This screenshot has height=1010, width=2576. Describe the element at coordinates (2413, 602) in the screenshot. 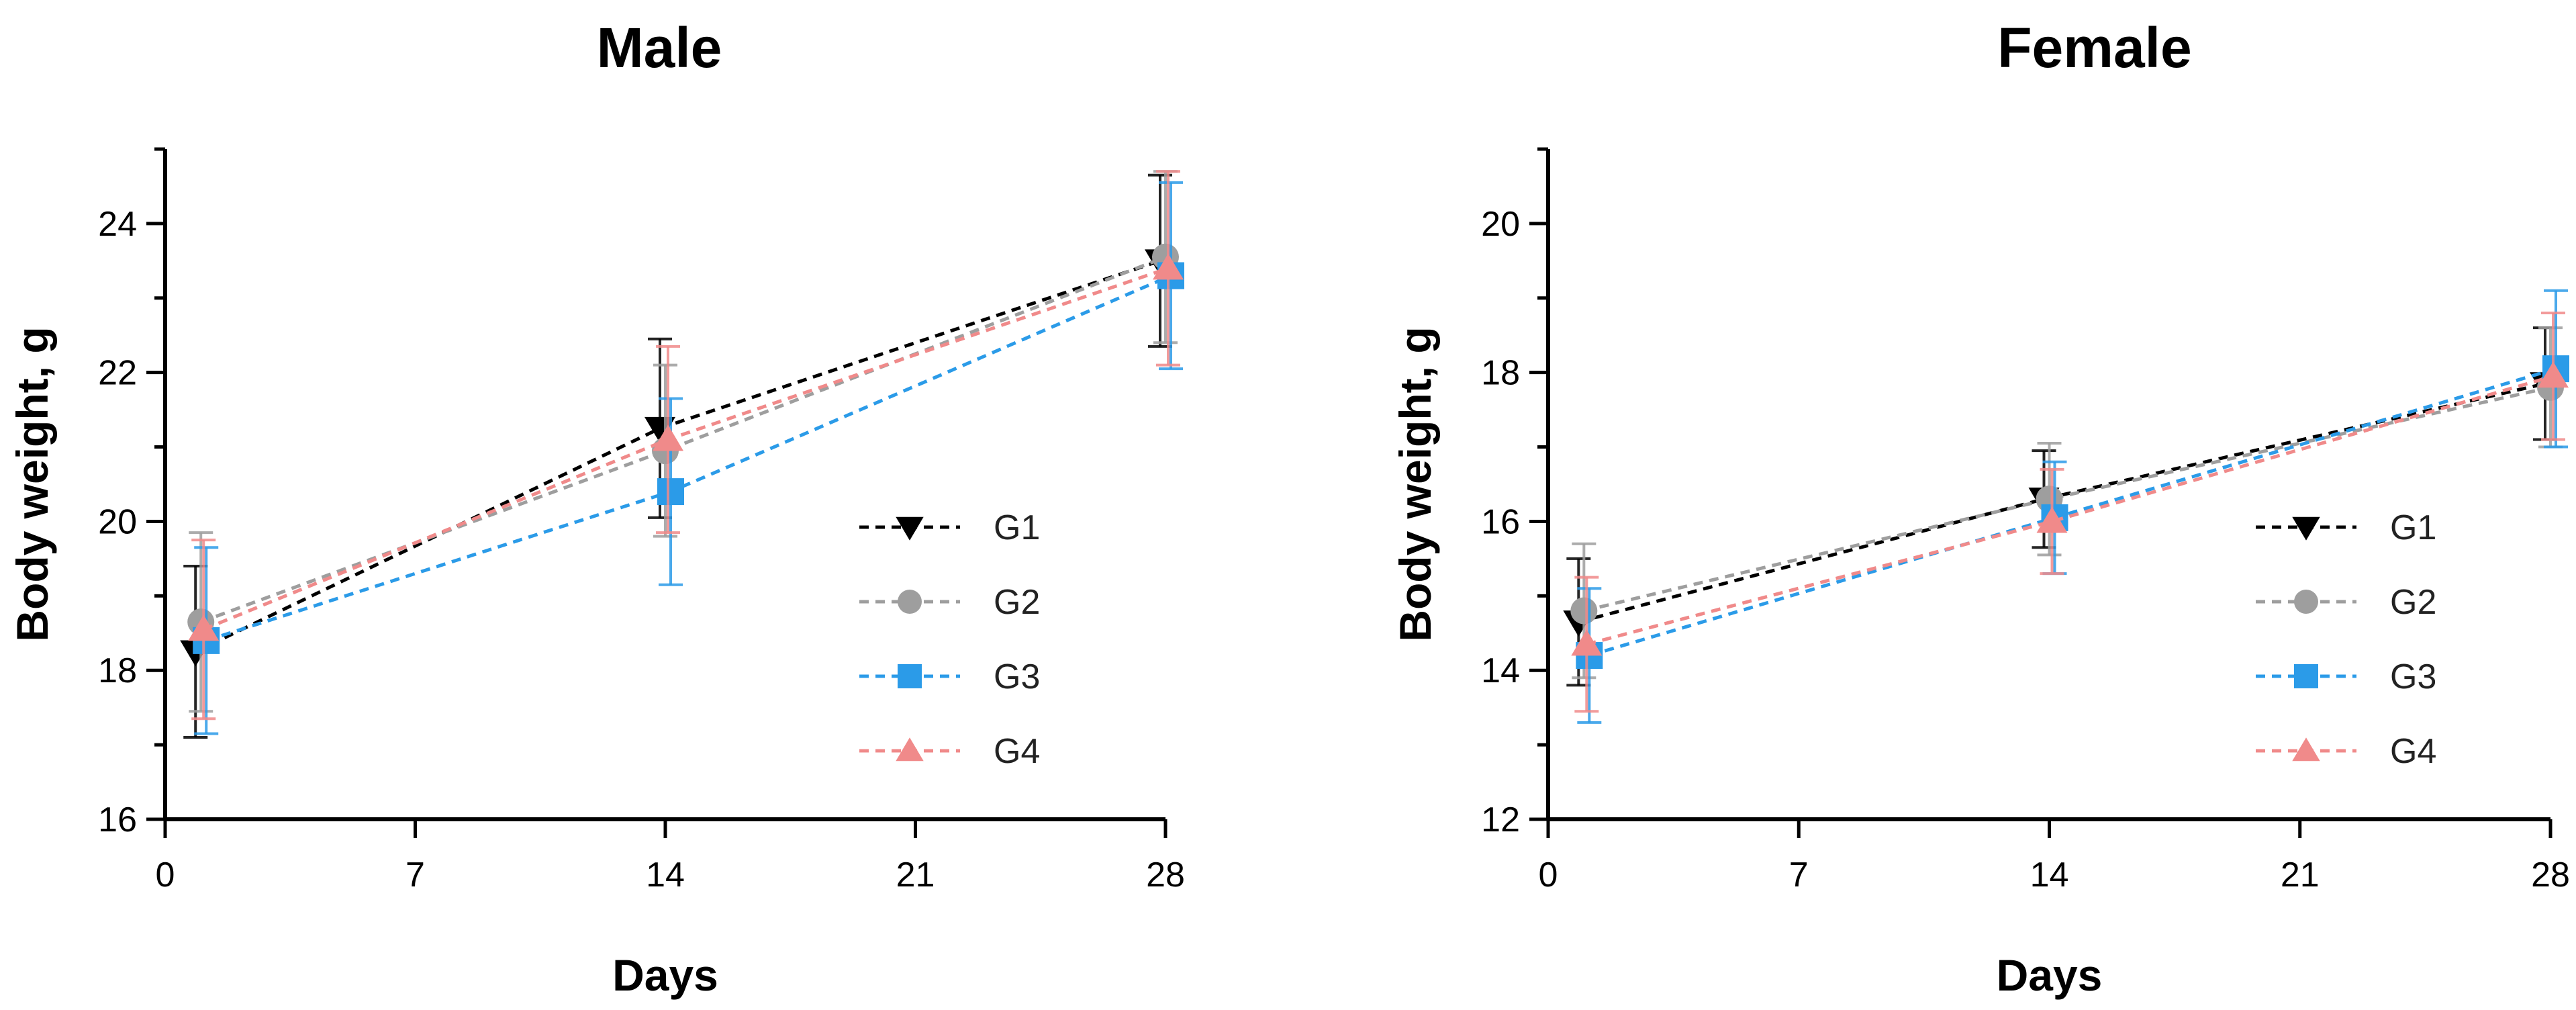

I see `female-legend-label: G2` at that location.